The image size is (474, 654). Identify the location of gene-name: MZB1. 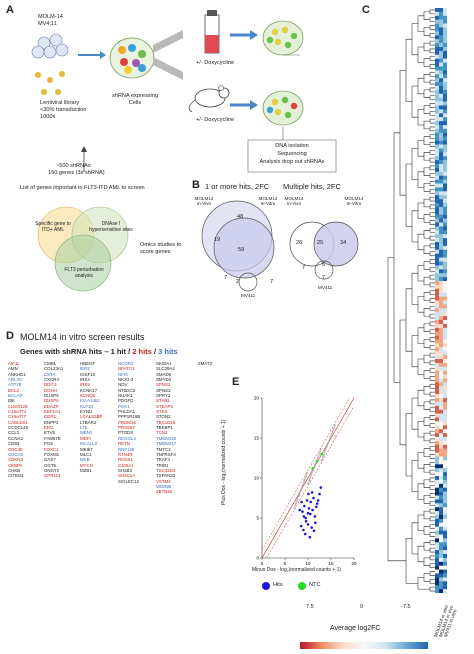
(86, 470).